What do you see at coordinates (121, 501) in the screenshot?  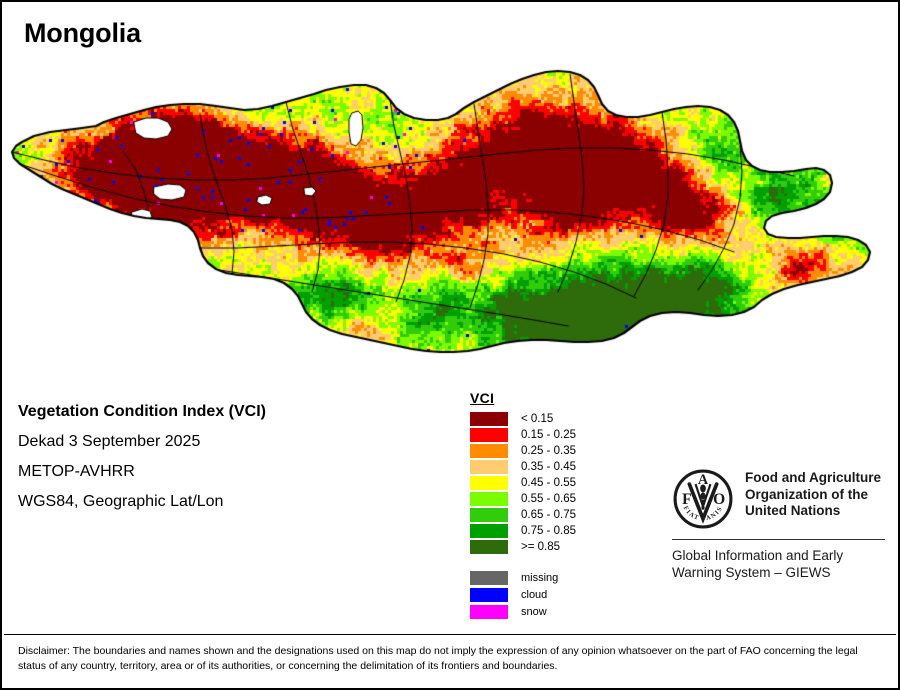 I see `metadata-projection: WGS84, Geographic Lat/Lon` at bounding box center [121, 501].